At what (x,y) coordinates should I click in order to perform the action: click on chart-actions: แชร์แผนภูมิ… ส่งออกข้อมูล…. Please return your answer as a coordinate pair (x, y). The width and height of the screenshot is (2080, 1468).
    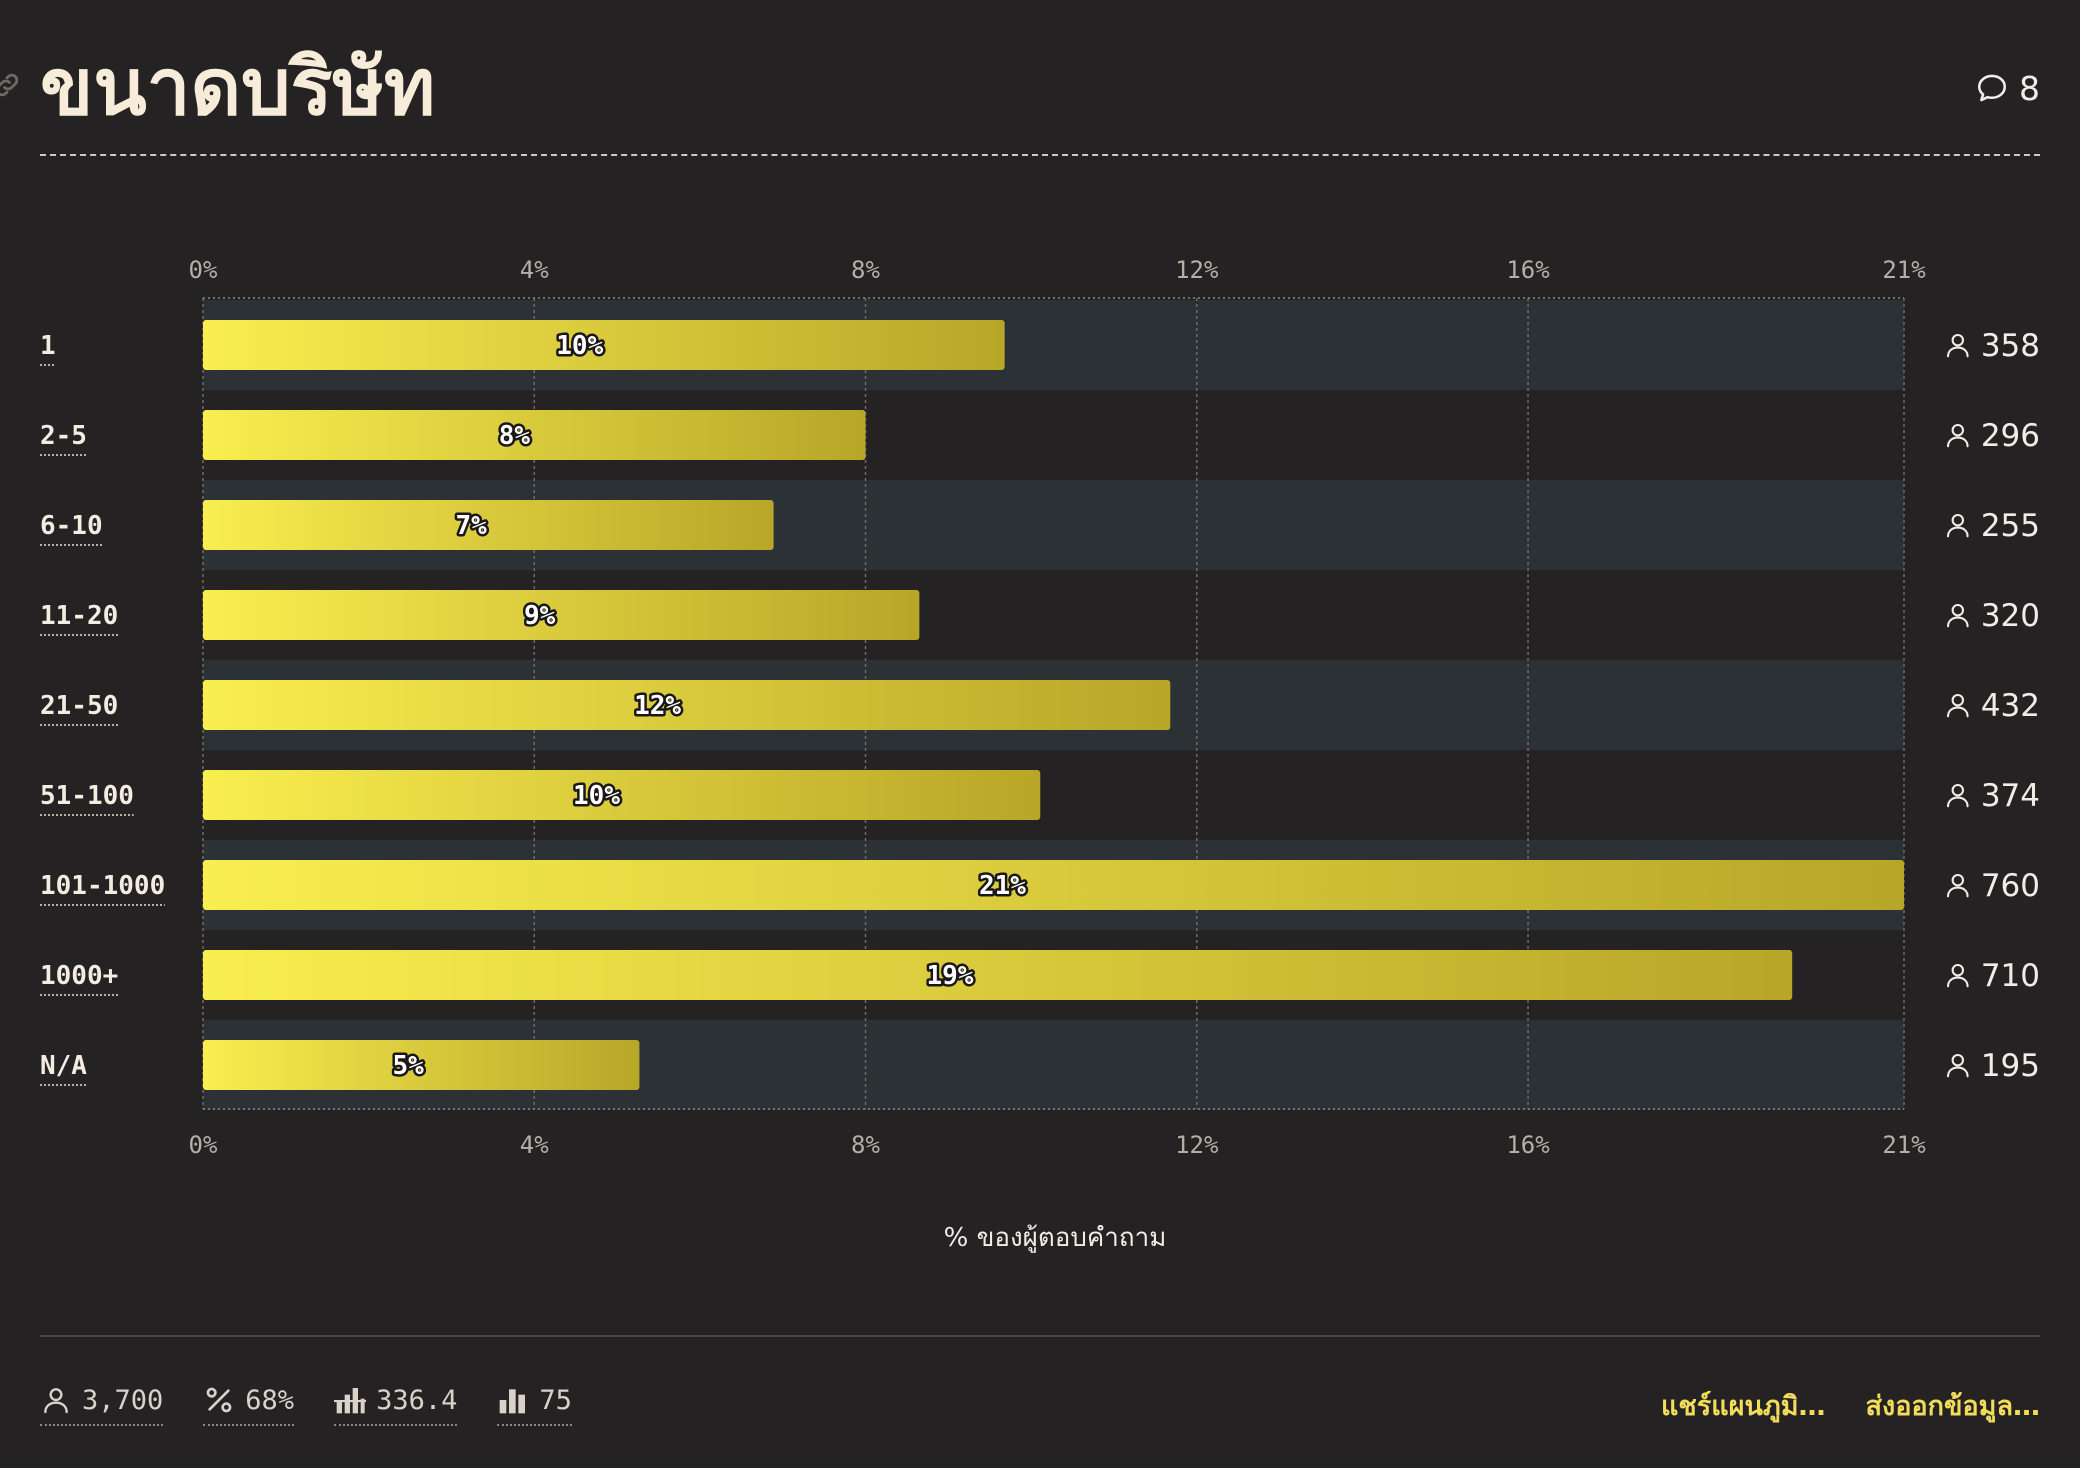
    Looking at the image, I should click on (1850, 1405).